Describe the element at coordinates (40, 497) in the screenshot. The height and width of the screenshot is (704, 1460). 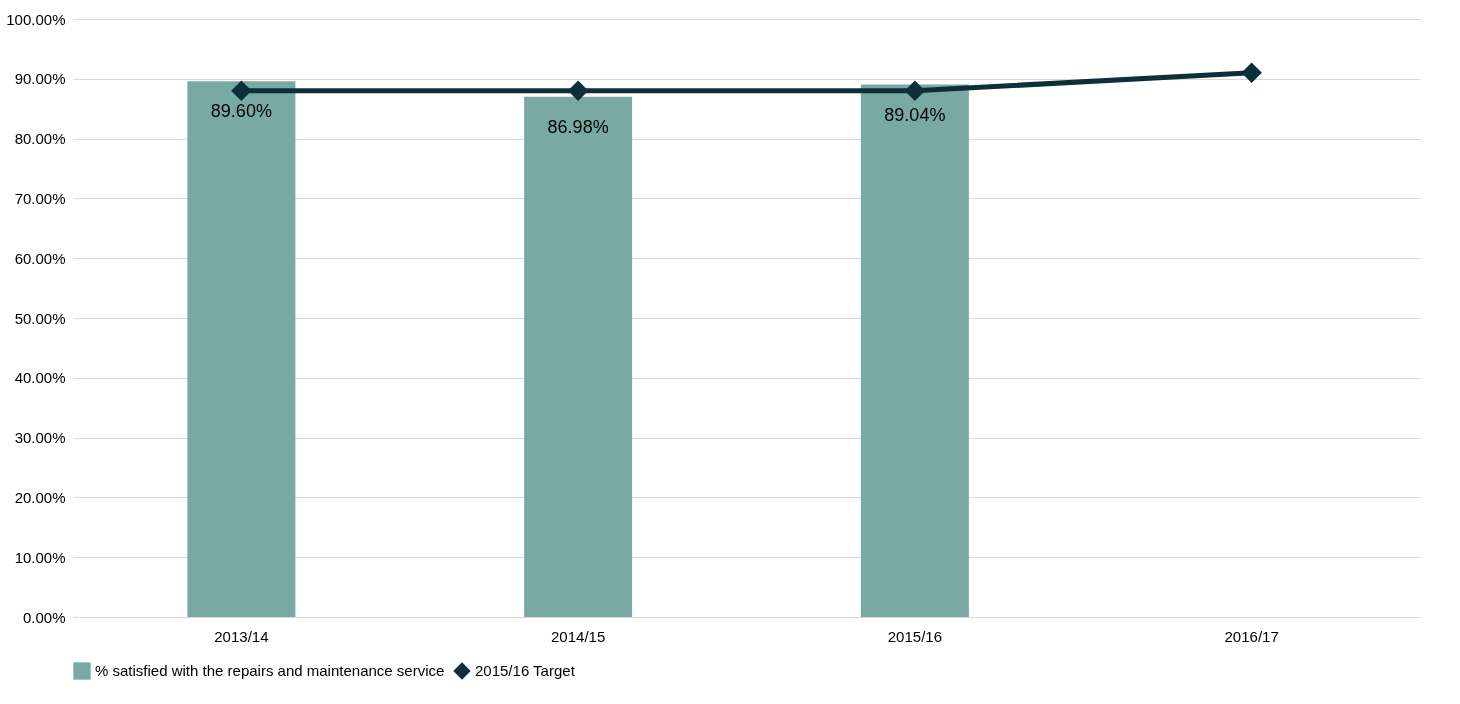
I see `y-tick-label: 20.00%` at that location.